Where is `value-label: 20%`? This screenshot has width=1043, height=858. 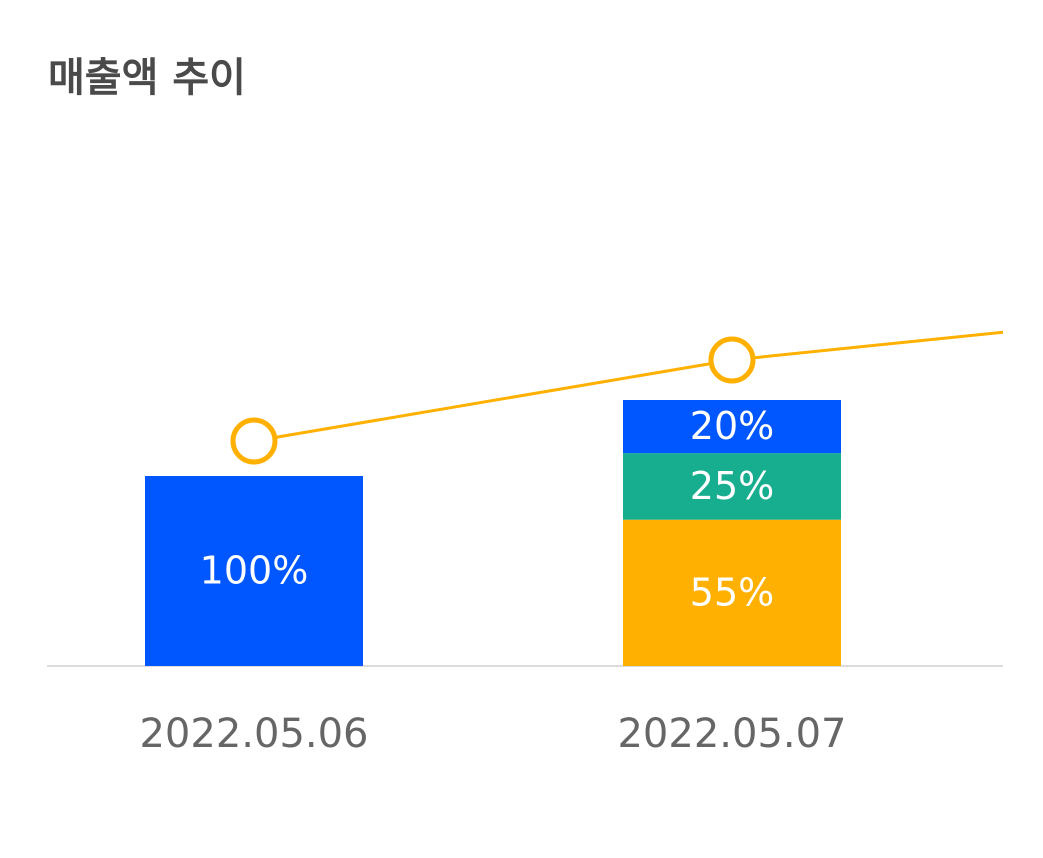
value-label: 20% is located at coordinates (732, 426).